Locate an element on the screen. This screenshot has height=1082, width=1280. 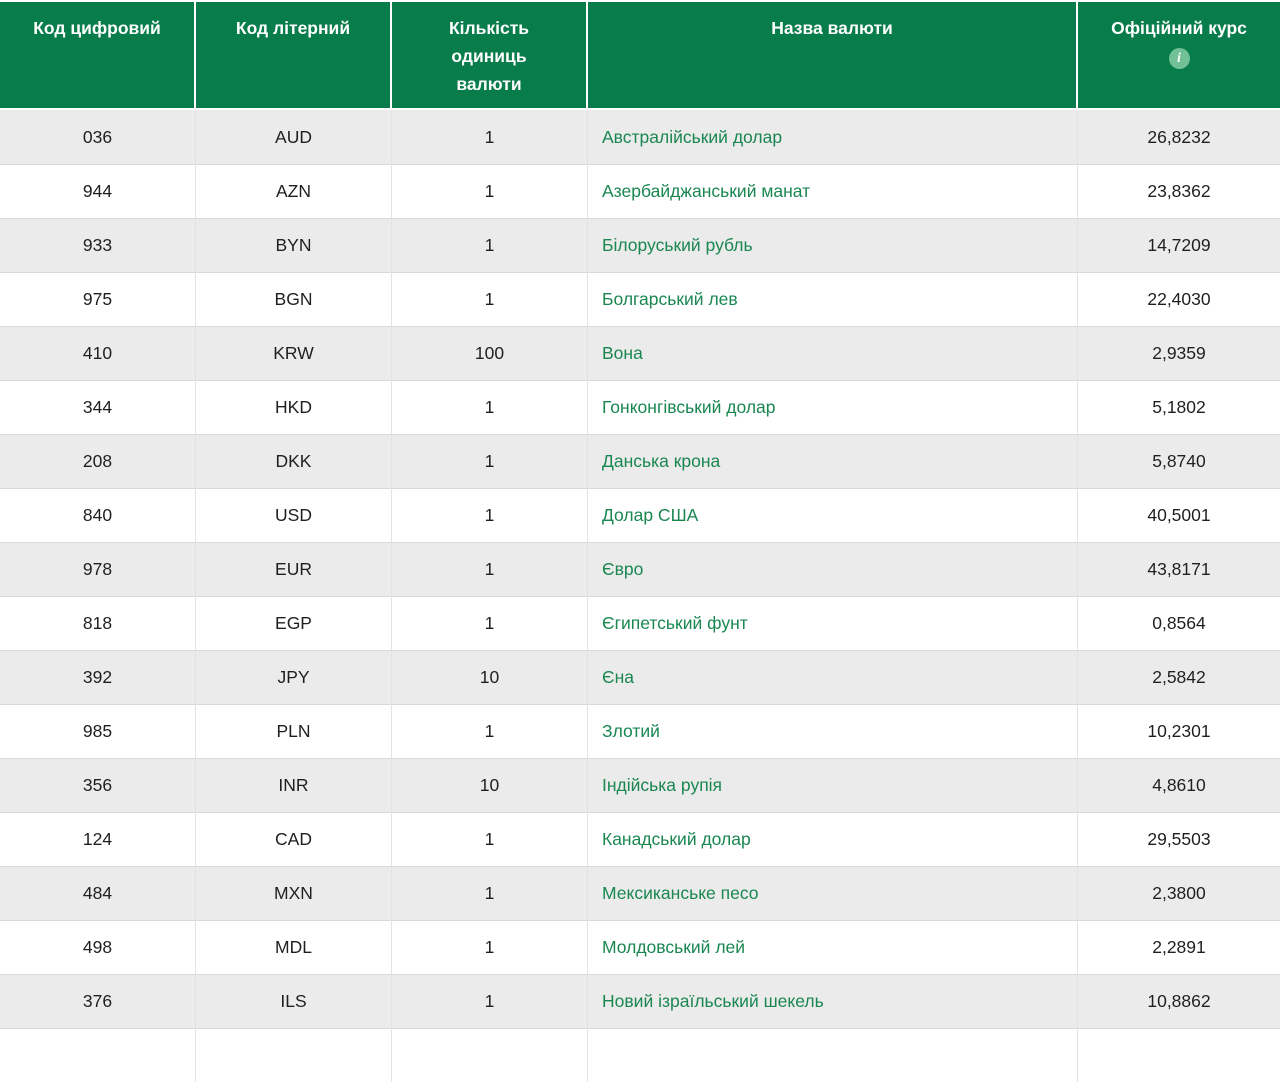
currency-name-link: Злотий is located at coordinates (631, 731).